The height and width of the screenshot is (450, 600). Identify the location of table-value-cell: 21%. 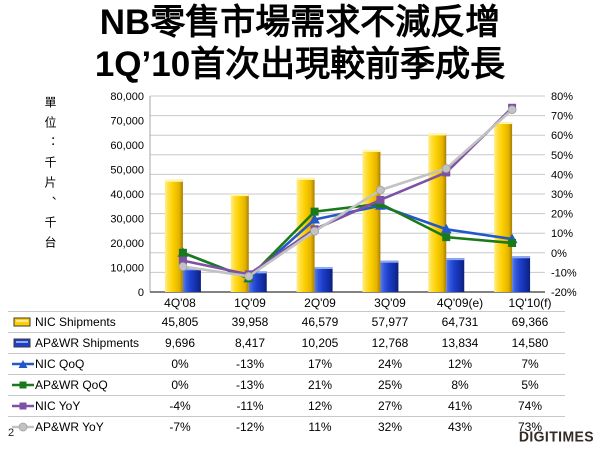
(320, 385).